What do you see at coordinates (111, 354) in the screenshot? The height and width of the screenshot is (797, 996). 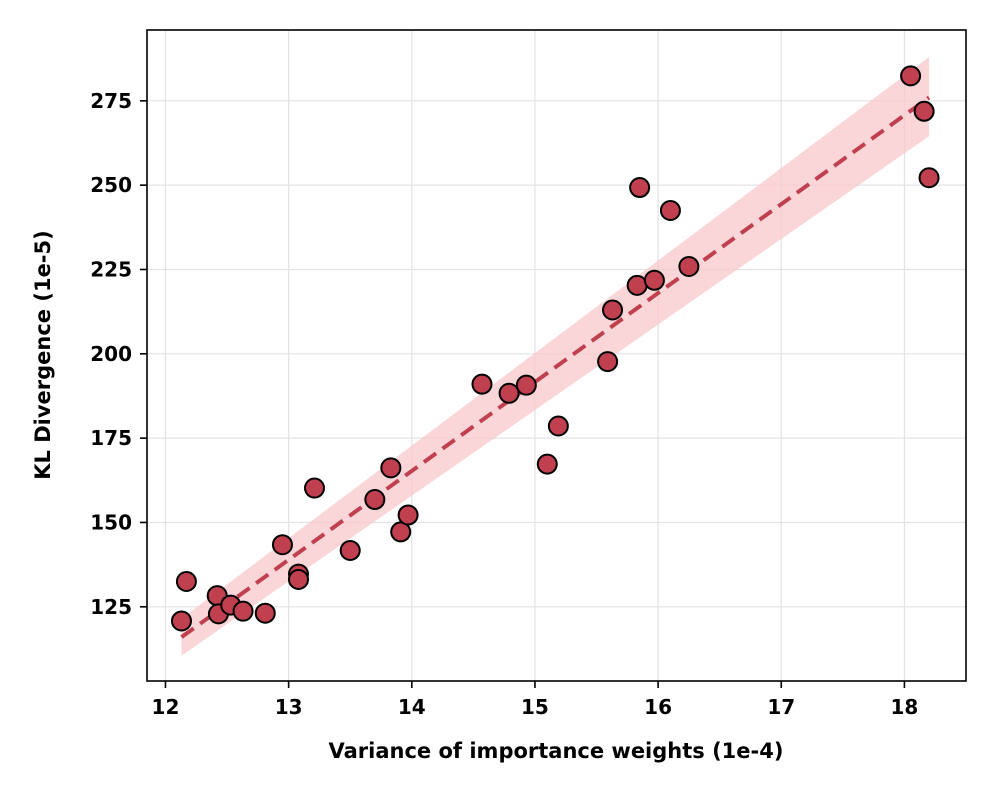 I see `y-tick-label: 200` at bounding box center [111, 354].